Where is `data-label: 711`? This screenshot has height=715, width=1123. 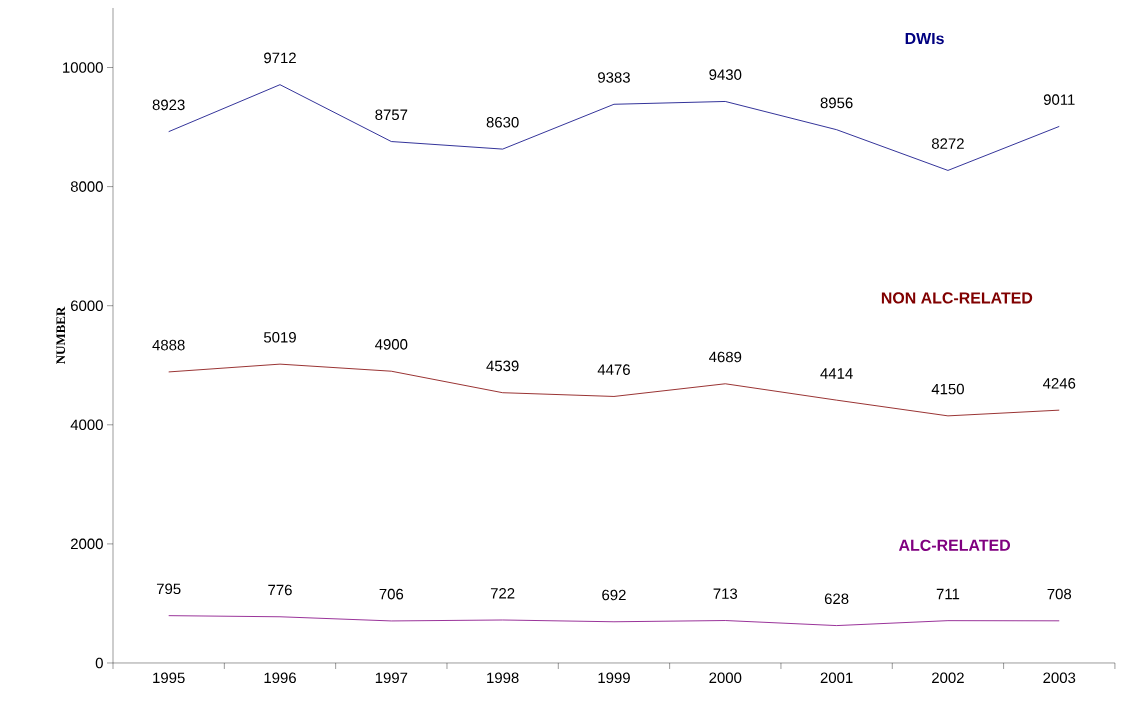 data-label: 711 is located at coordinates (948, 594).